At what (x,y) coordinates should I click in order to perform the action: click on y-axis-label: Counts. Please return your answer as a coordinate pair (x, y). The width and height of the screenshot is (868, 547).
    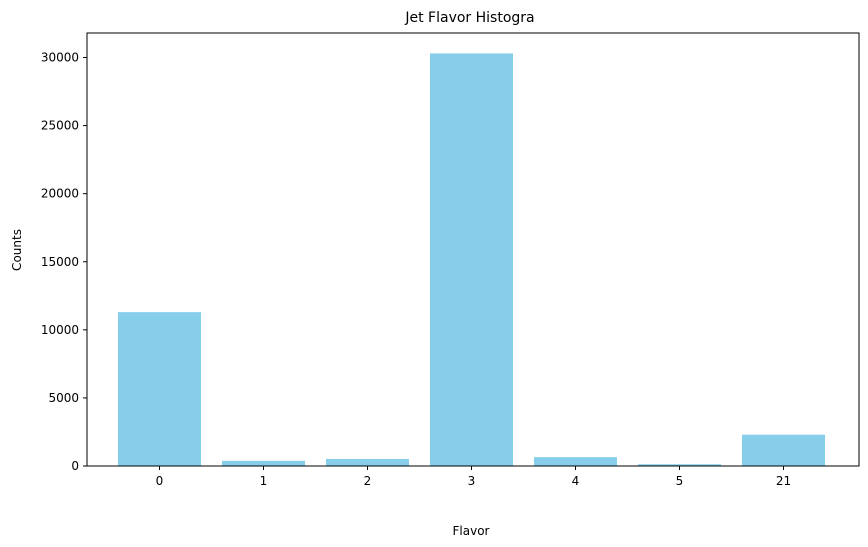
    Looking at the image, I should click on (17, 250).